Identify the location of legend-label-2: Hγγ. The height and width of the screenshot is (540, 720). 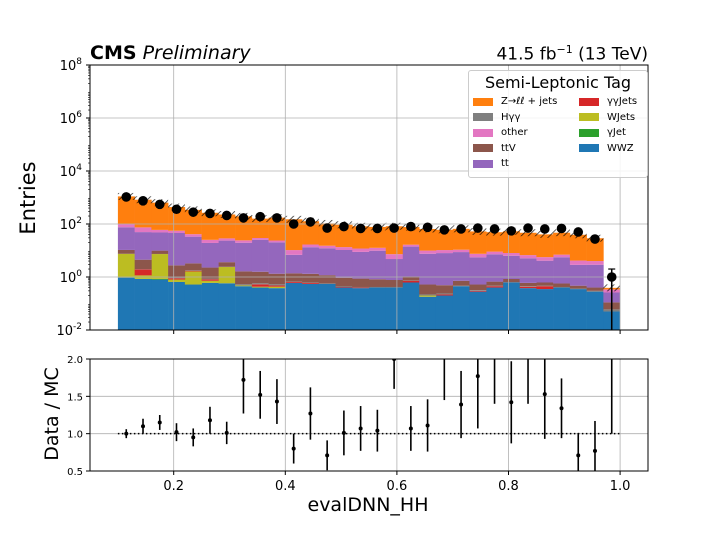
(511, 117).